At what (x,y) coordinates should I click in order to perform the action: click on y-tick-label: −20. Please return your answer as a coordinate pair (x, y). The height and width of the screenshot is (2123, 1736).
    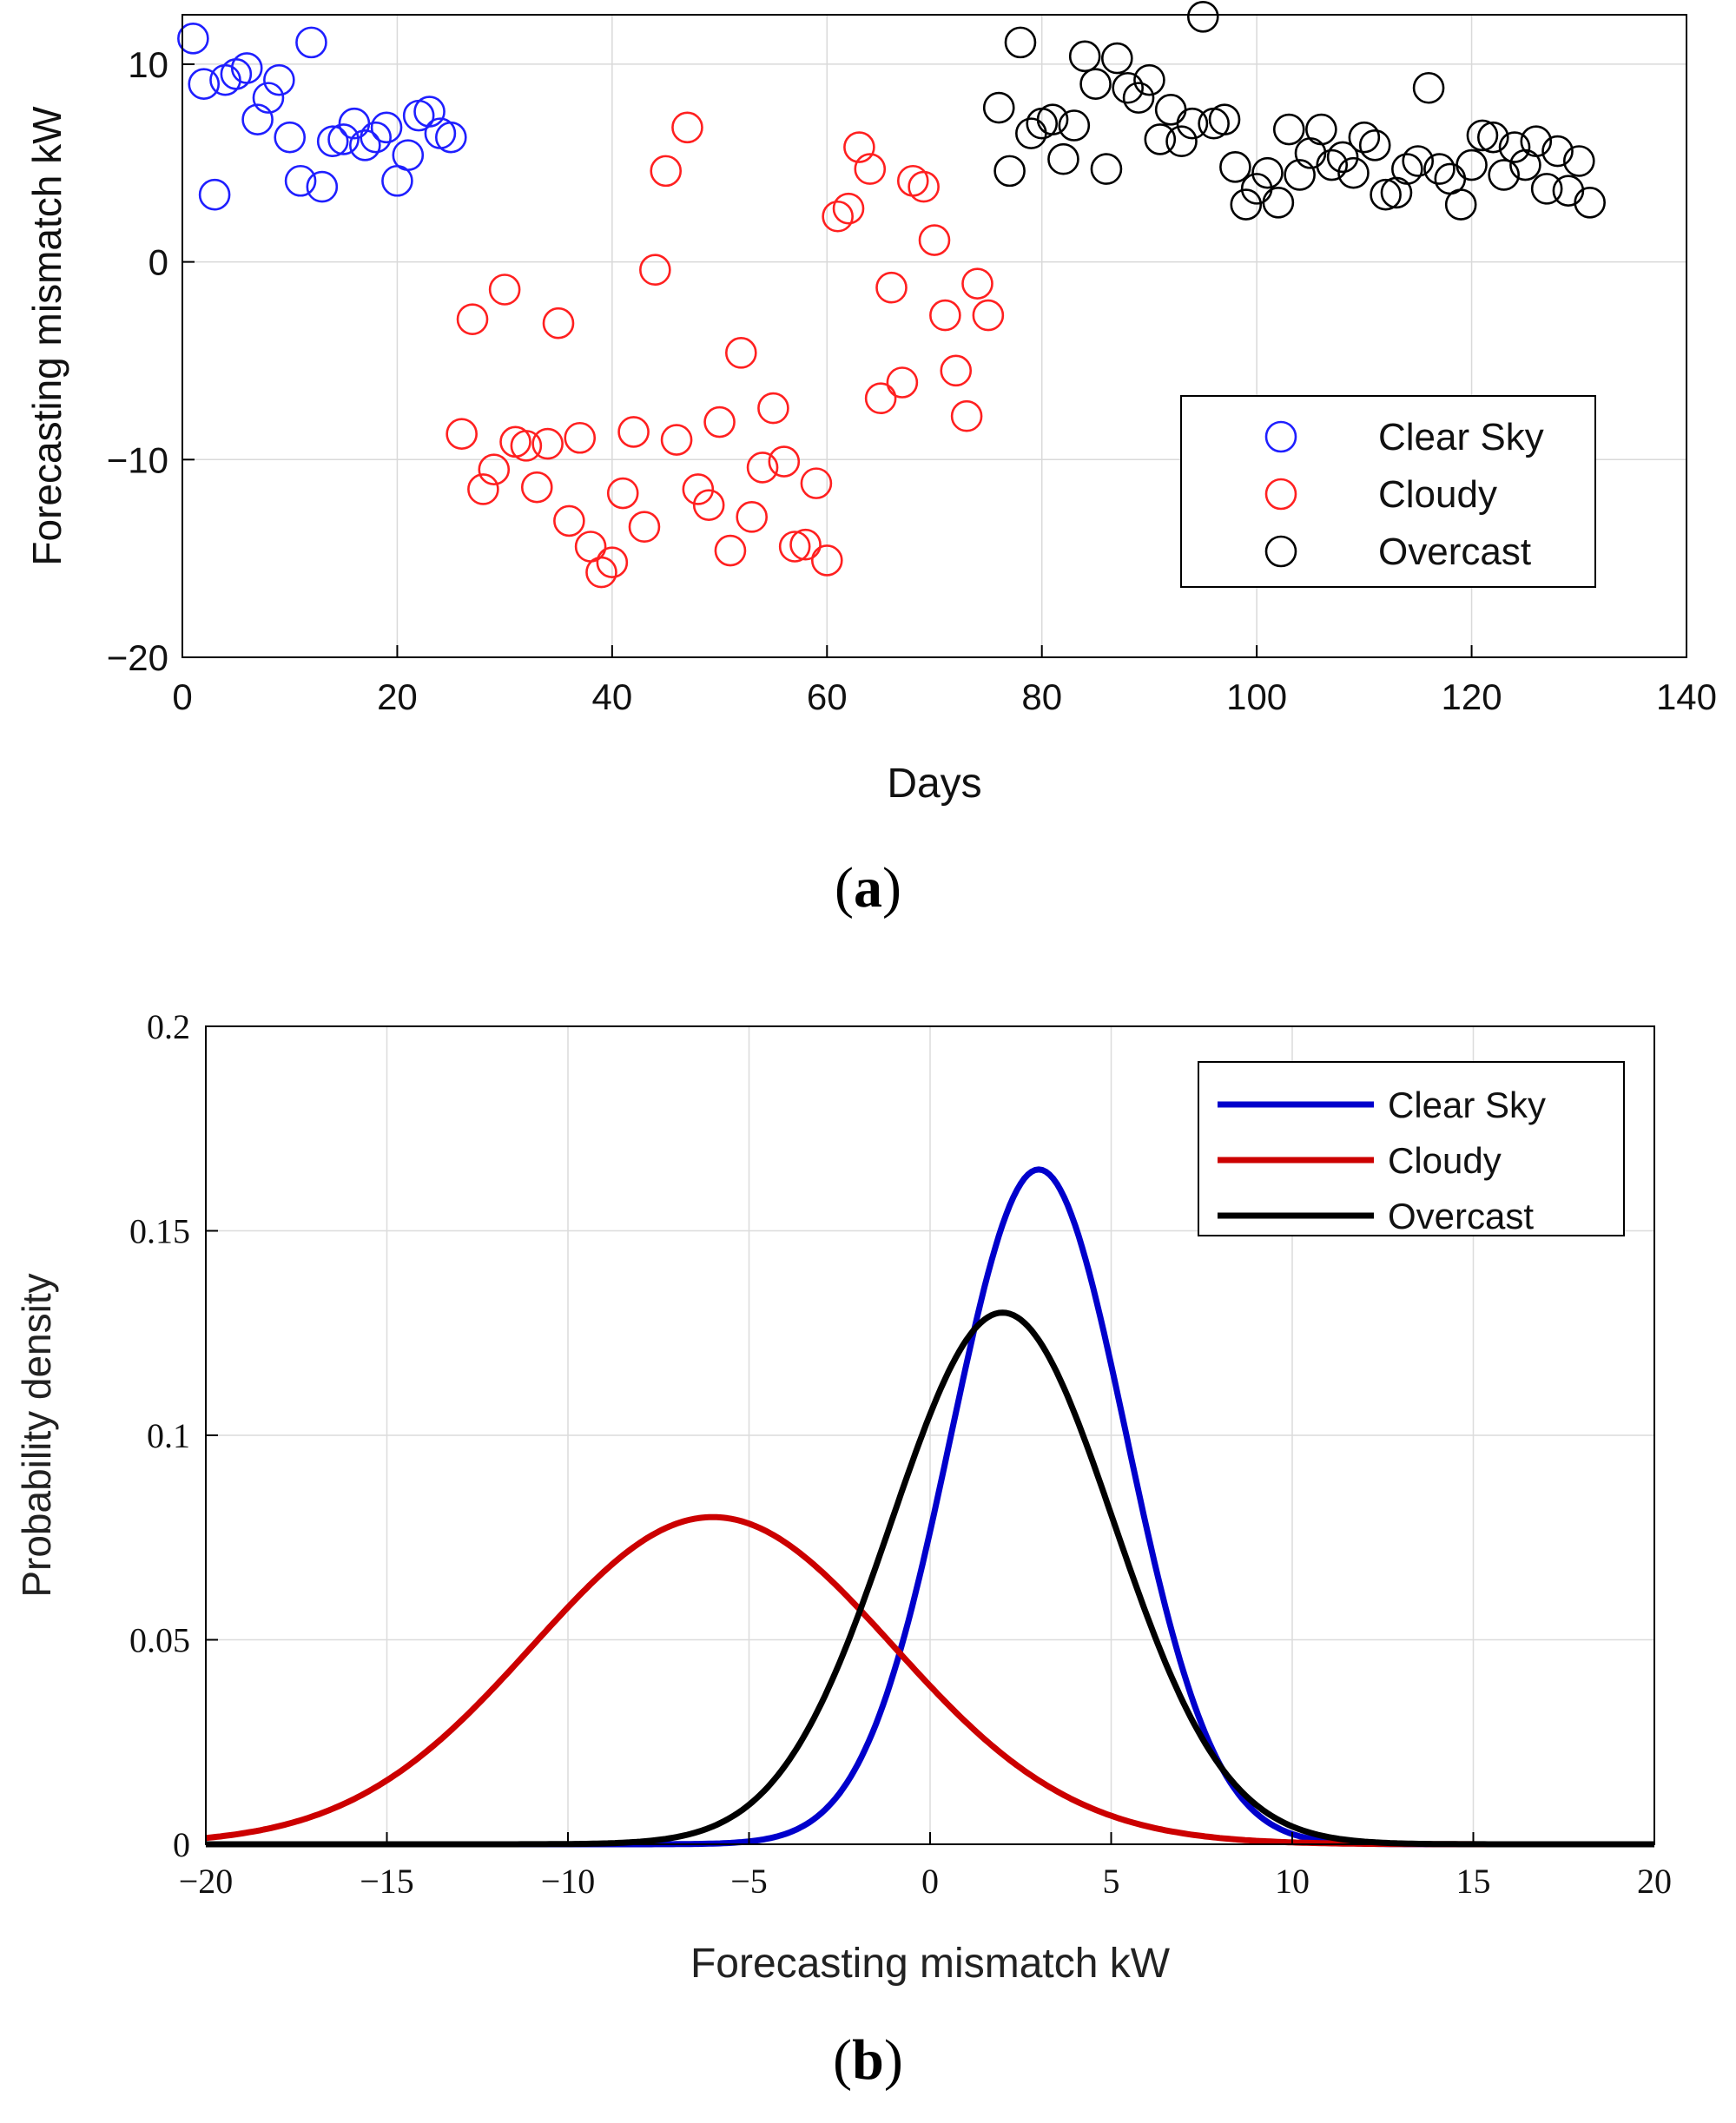
    Looking at the image, I should click on (137, 657).